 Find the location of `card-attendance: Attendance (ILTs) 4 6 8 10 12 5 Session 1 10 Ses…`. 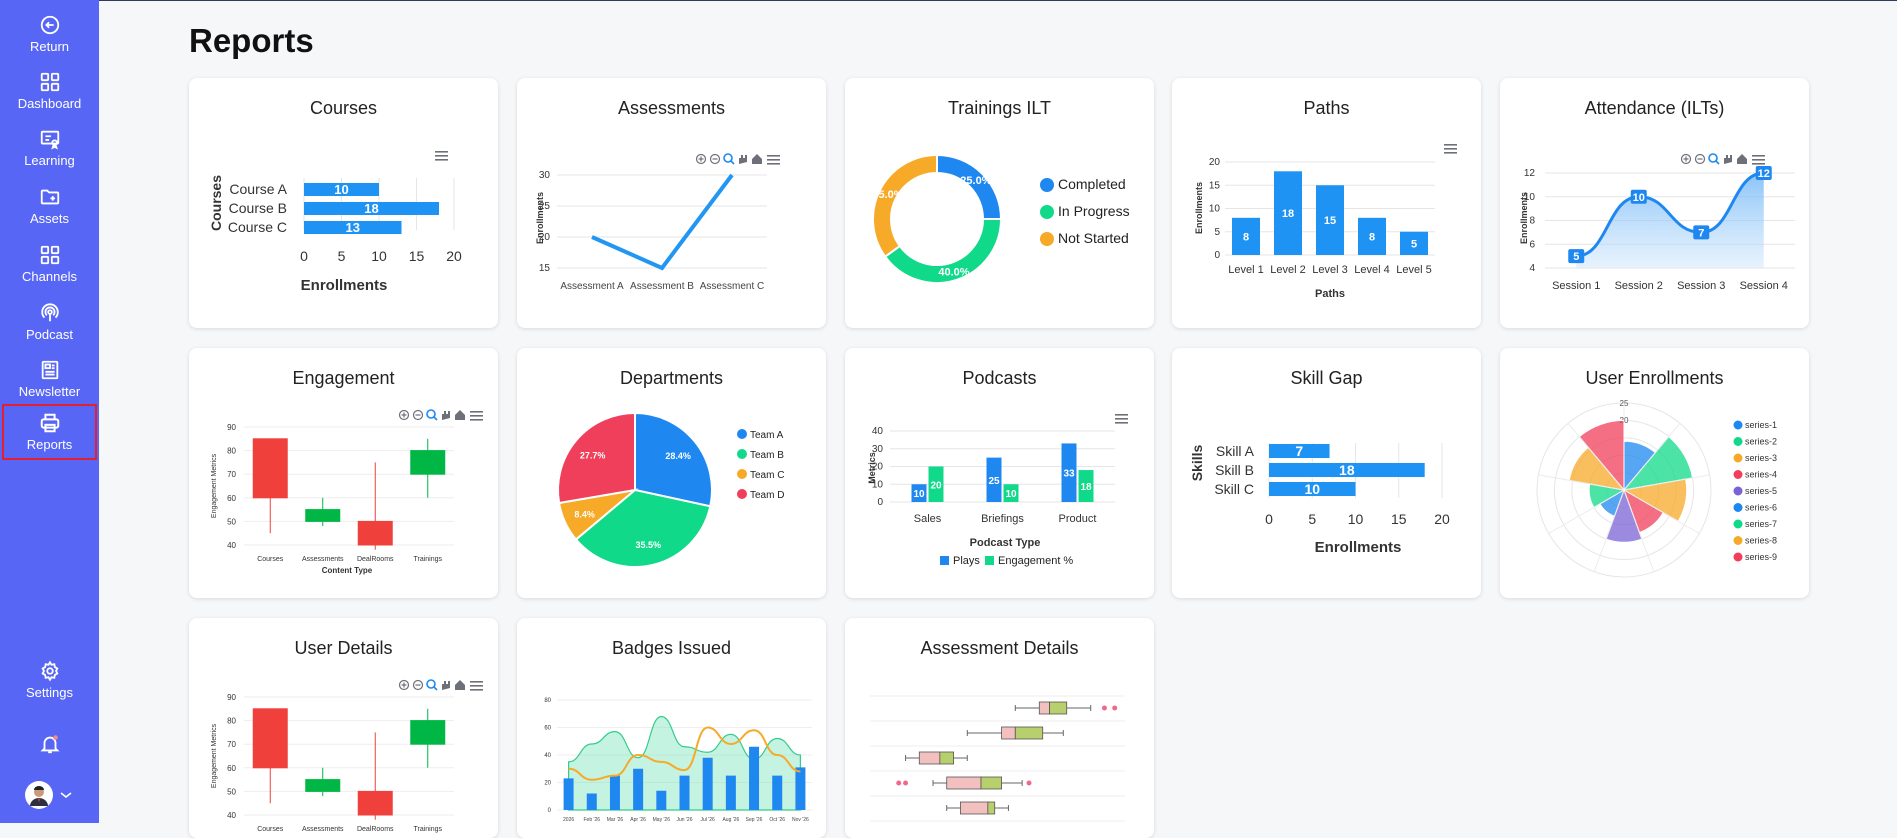

card-attendance: Attendance (ILTs) 4 6 8 10 12 5 Session 1 10 Ses… is located at coordinates (1654, 203).